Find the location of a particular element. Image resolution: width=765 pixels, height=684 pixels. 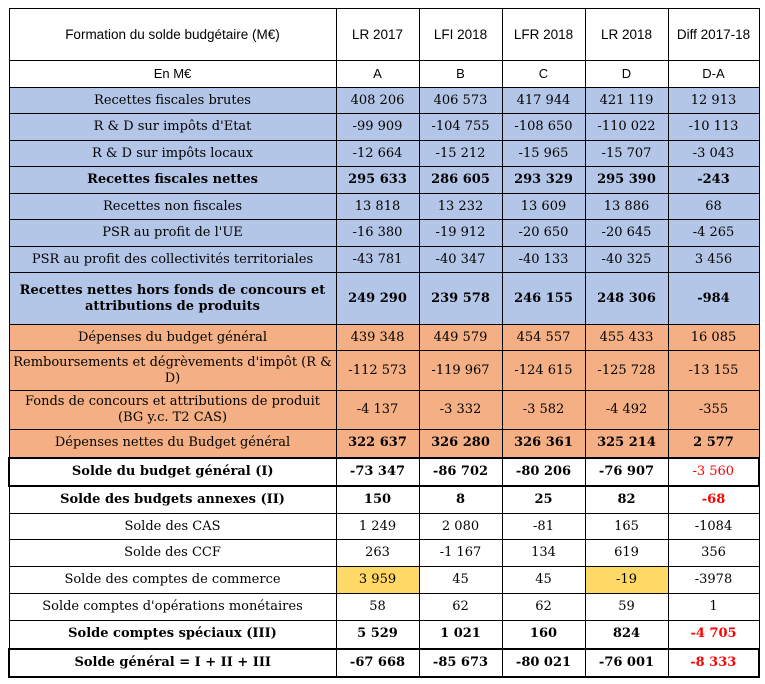

cell-value: -20 650 is located at coordinates (543, 233).